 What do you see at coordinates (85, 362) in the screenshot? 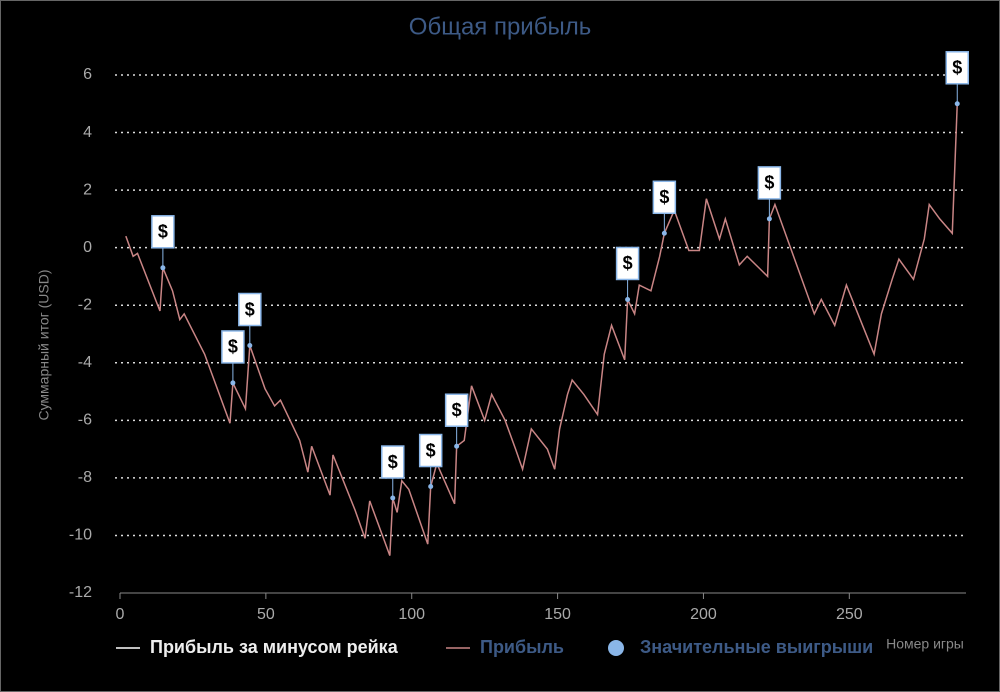
I see `y-tick-label: -4` at bounding box center [85, 362].